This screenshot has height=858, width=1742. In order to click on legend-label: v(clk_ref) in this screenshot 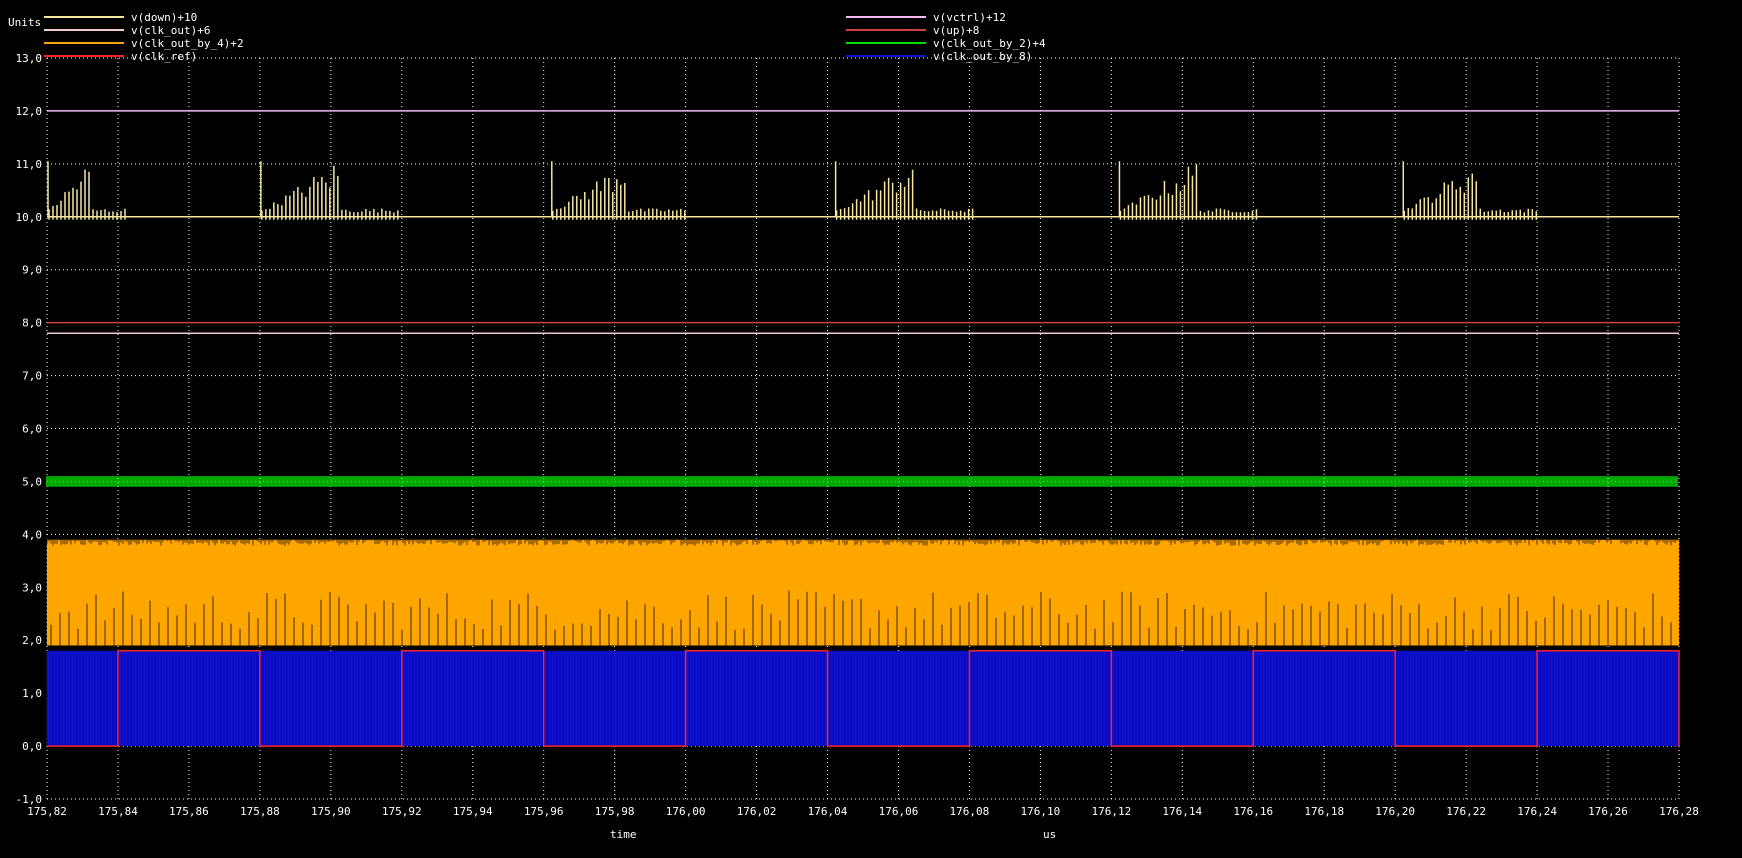, I will do `click(164, 56)`.